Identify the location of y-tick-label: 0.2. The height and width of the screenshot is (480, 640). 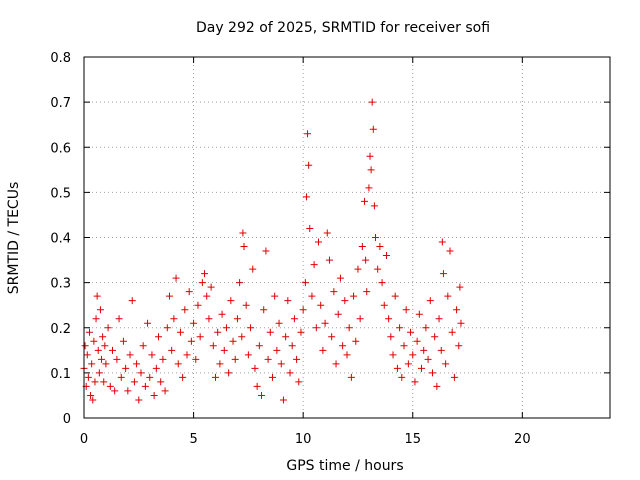
(60, 329).